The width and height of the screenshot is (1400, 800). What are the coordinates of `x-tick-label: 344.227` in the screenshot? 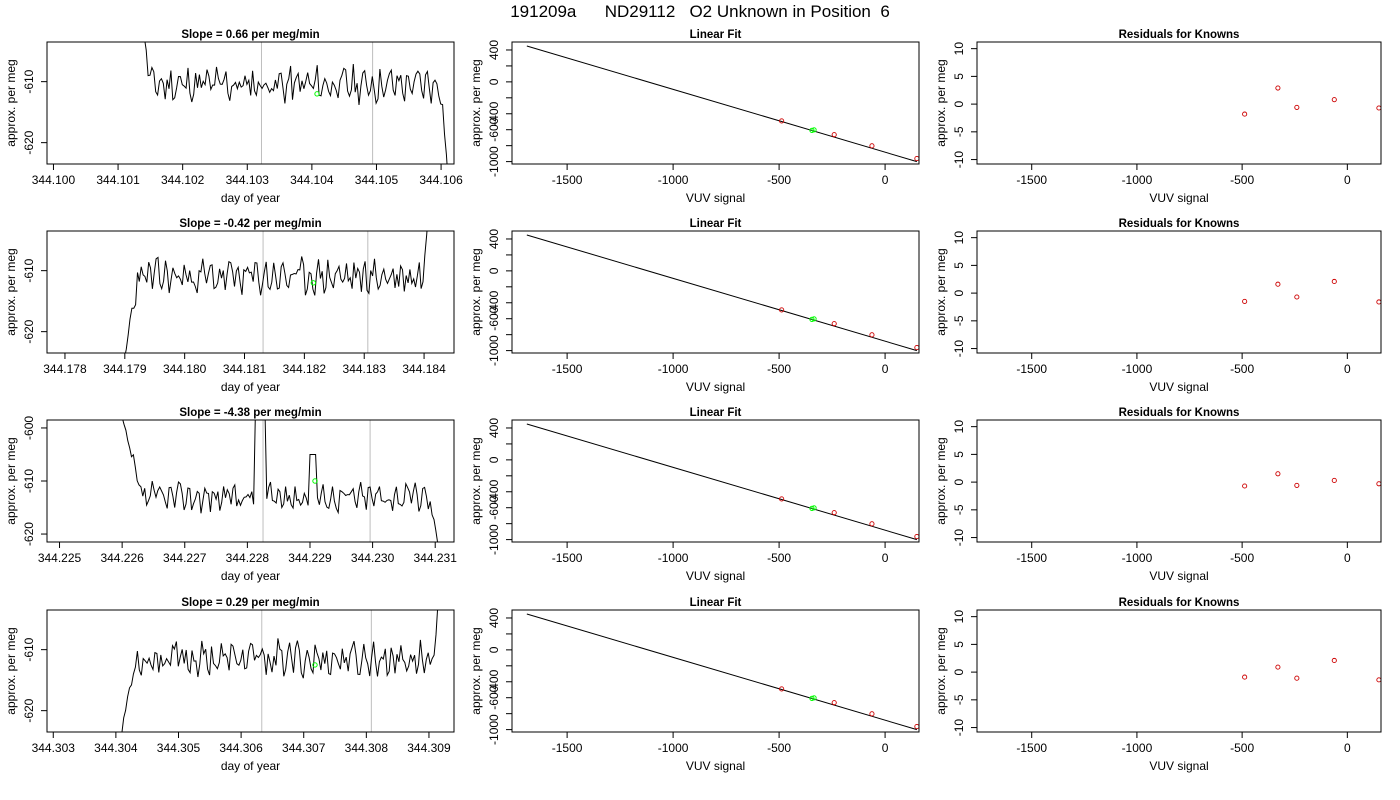 It's located at (185, 558).